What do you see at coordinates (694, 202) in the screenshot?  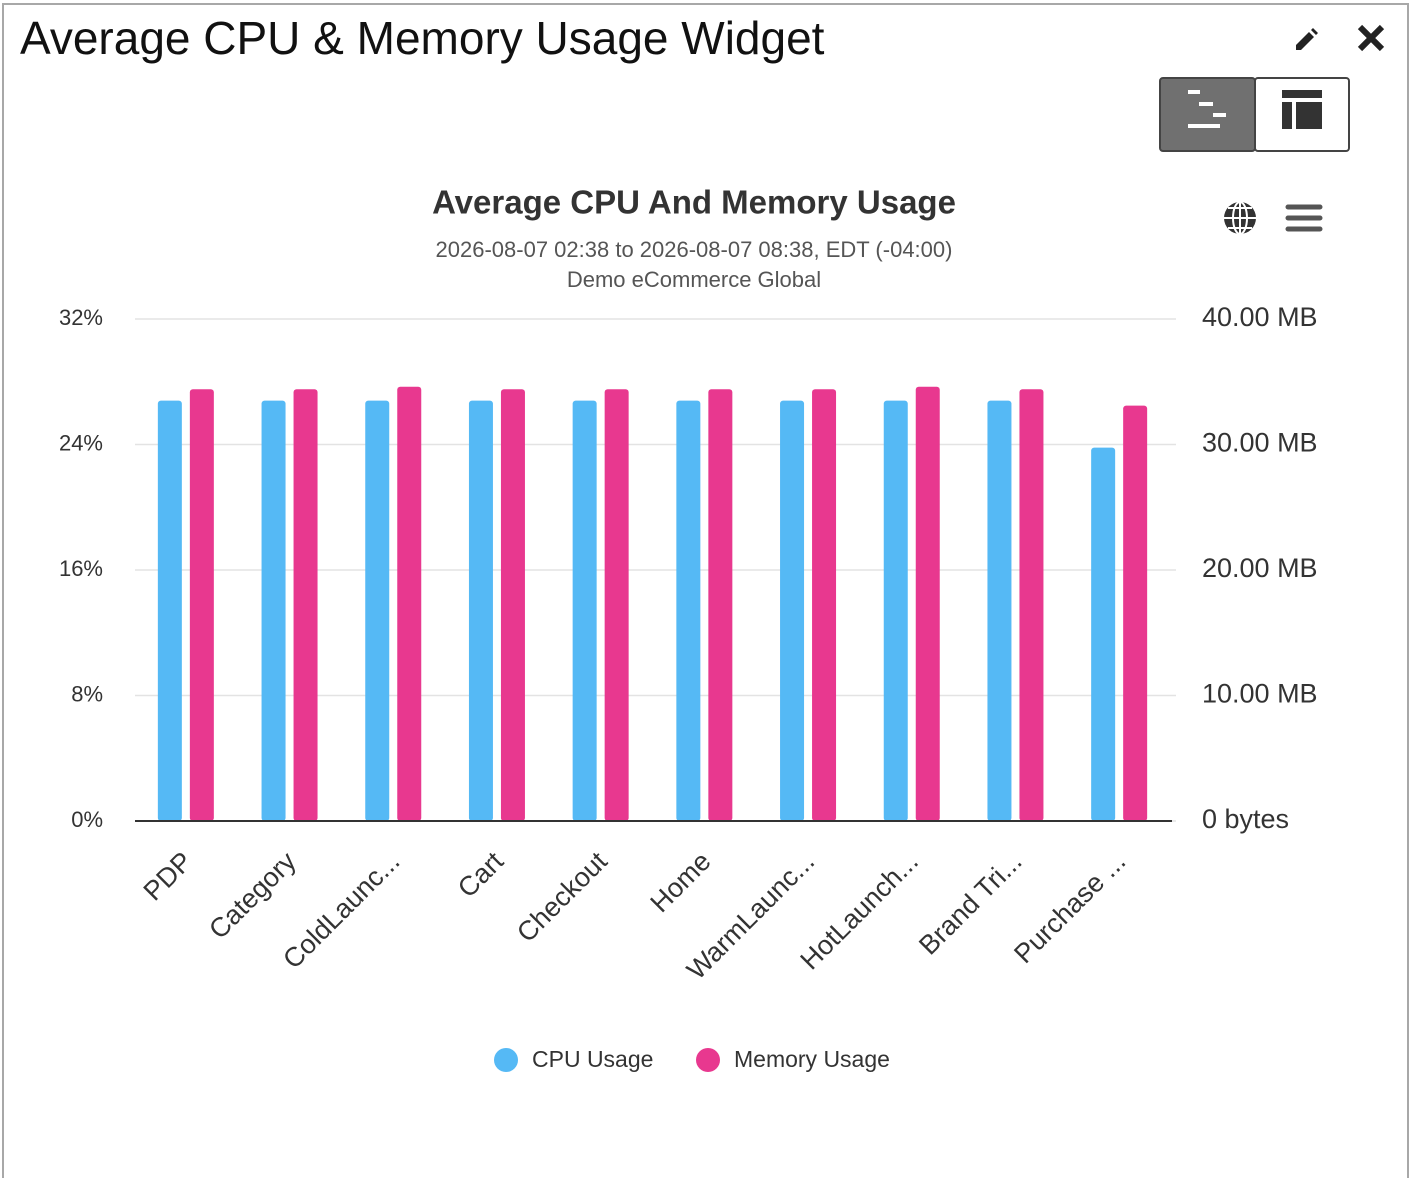 I see `chart-title: Average CPU And Memory Usage` at bounding box center [694, 202].